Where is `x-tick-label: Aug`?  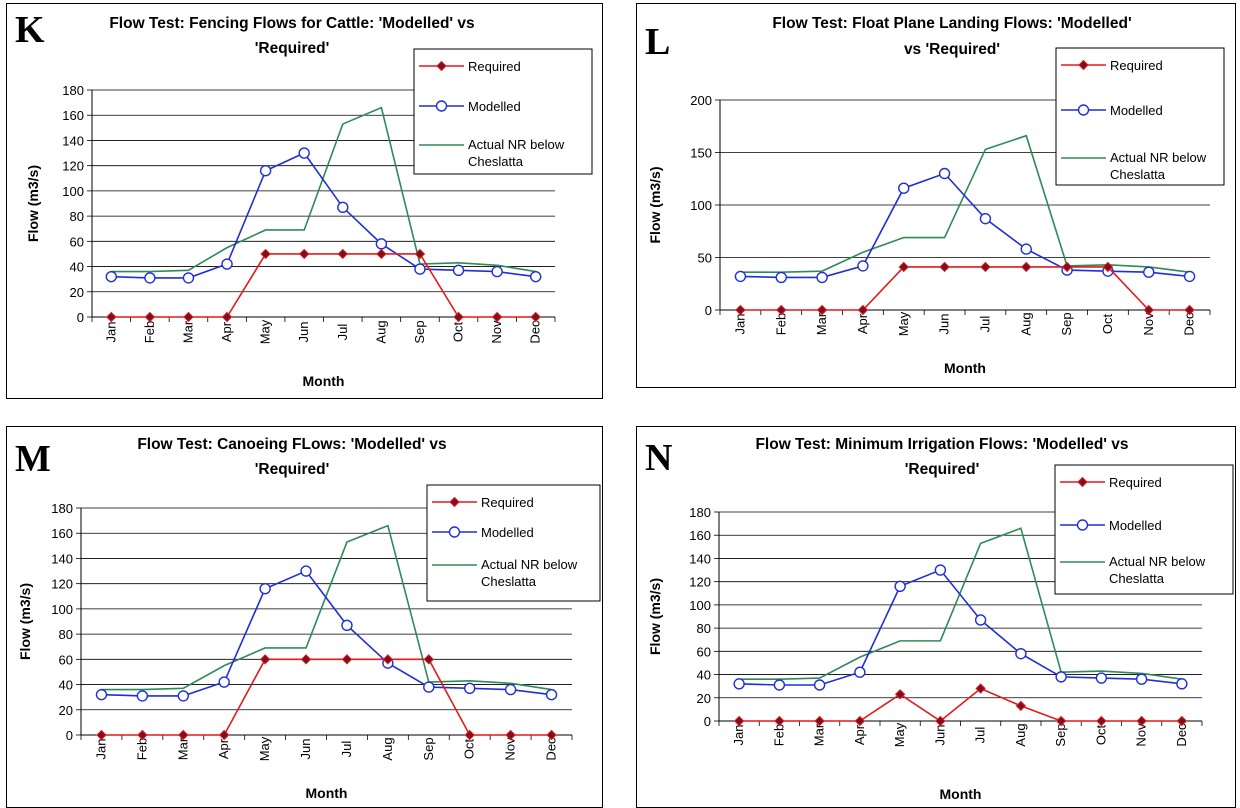 x-tick-label: Aug is located at coordinates (1025, 323).